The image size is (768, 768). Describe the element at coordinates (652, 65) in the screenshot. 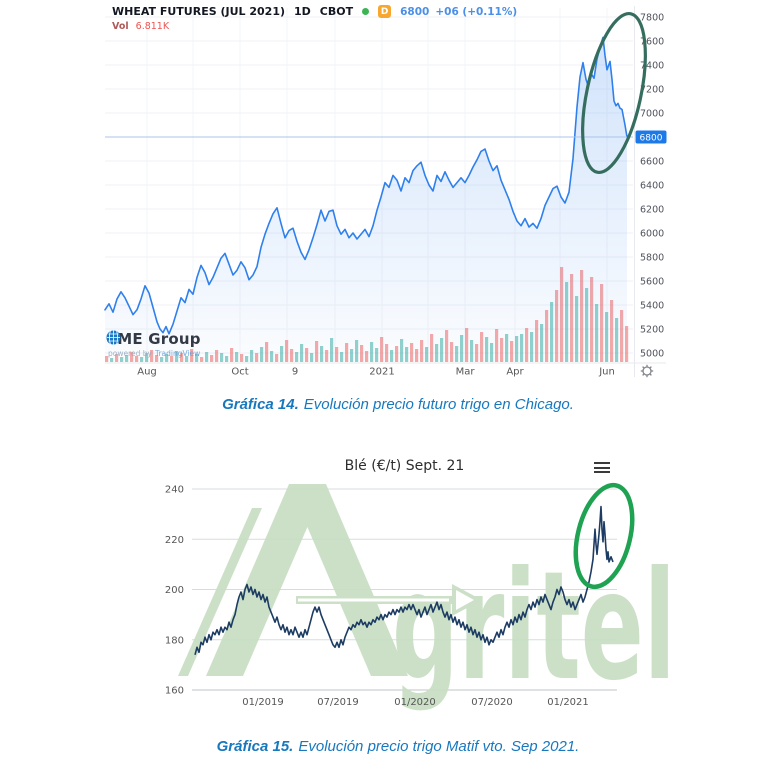

I see `price-tick-label: 7400` at that location.